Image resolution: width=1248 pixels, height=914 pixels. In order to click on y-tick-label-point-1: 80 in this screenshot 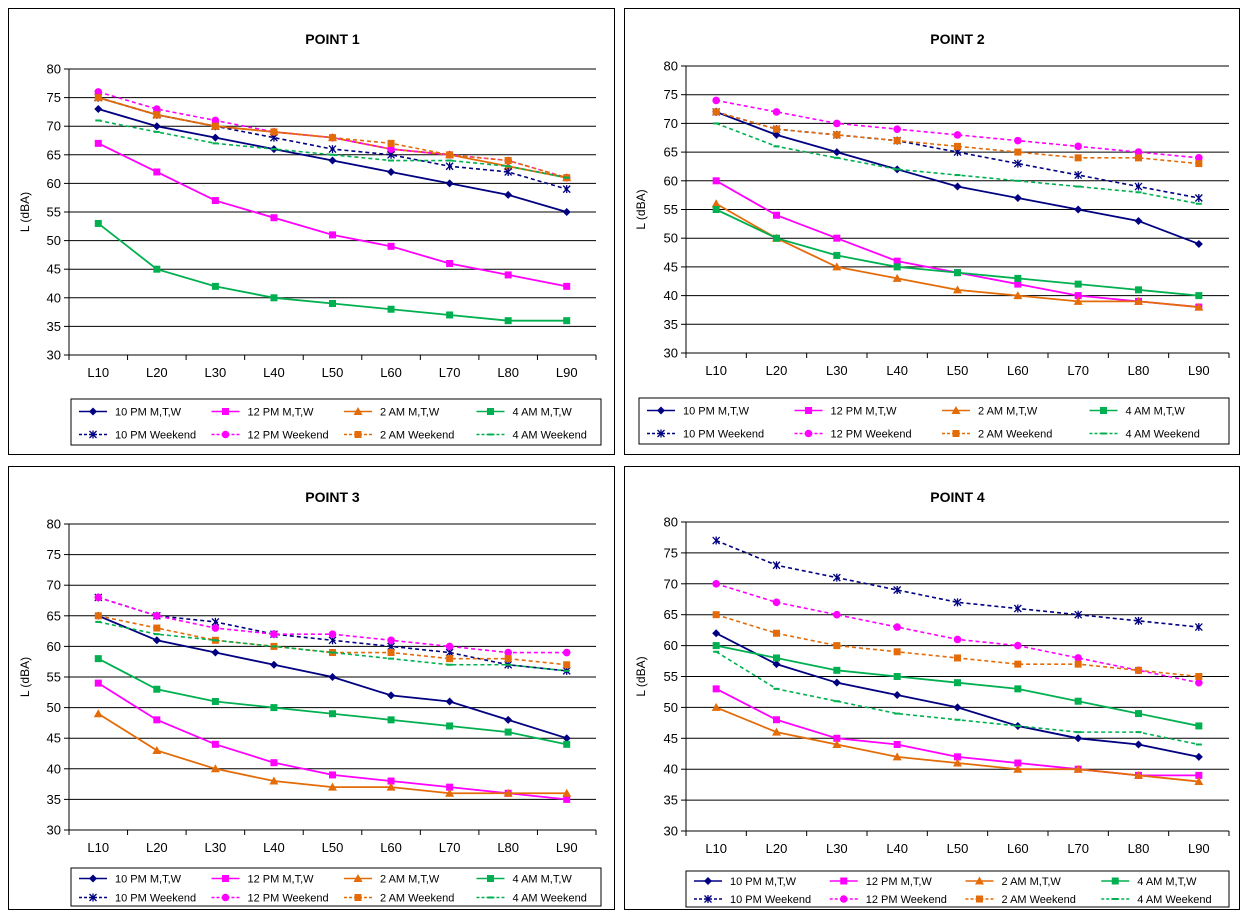, I will do `click(54, 69)`.